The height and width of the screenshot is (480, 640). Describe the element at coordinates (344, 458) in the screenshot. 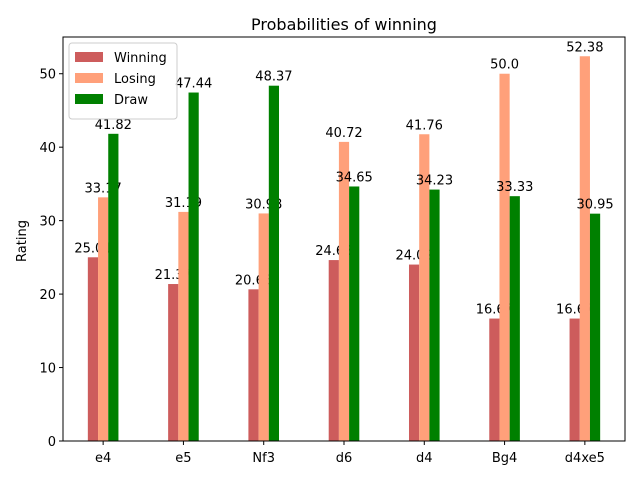

I see `x-tick-label-d6: d6` at that location.